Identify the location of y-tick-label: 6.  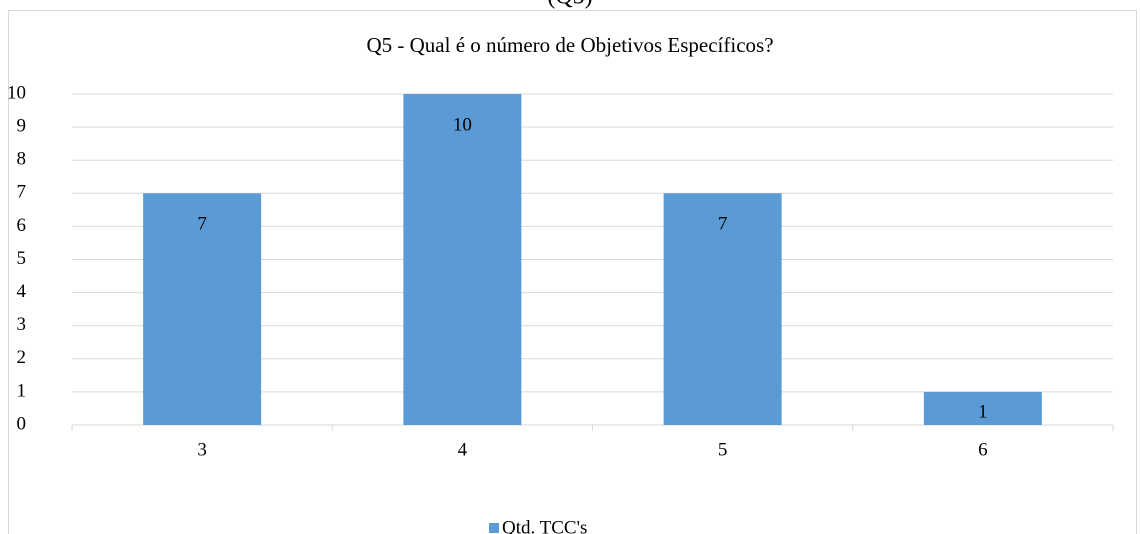
(22, 225).